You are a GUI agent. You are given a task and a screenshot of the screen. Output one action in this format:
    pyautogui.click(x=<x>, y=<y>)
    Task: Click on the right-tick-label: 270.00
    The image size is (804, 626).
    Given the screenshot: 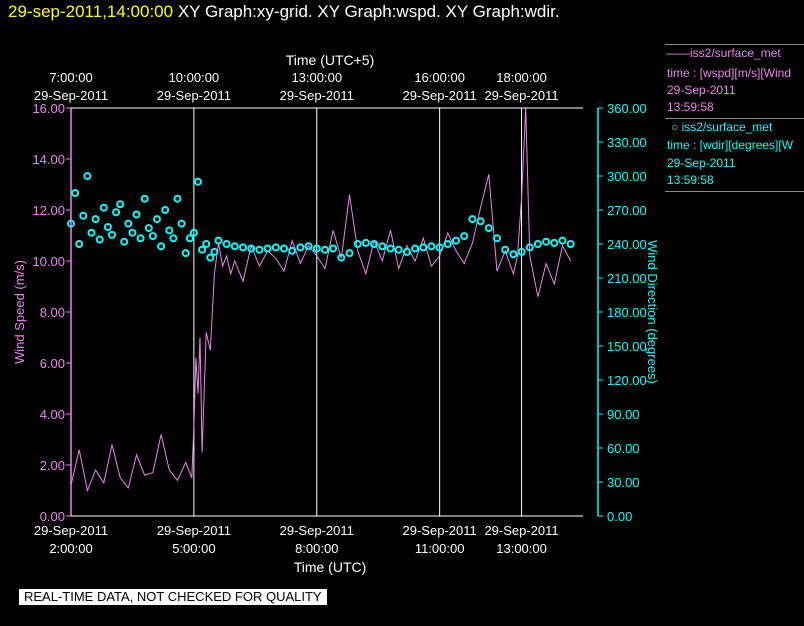 What is the action you would take?
    pyautogui.click(x=627, y=210)
    